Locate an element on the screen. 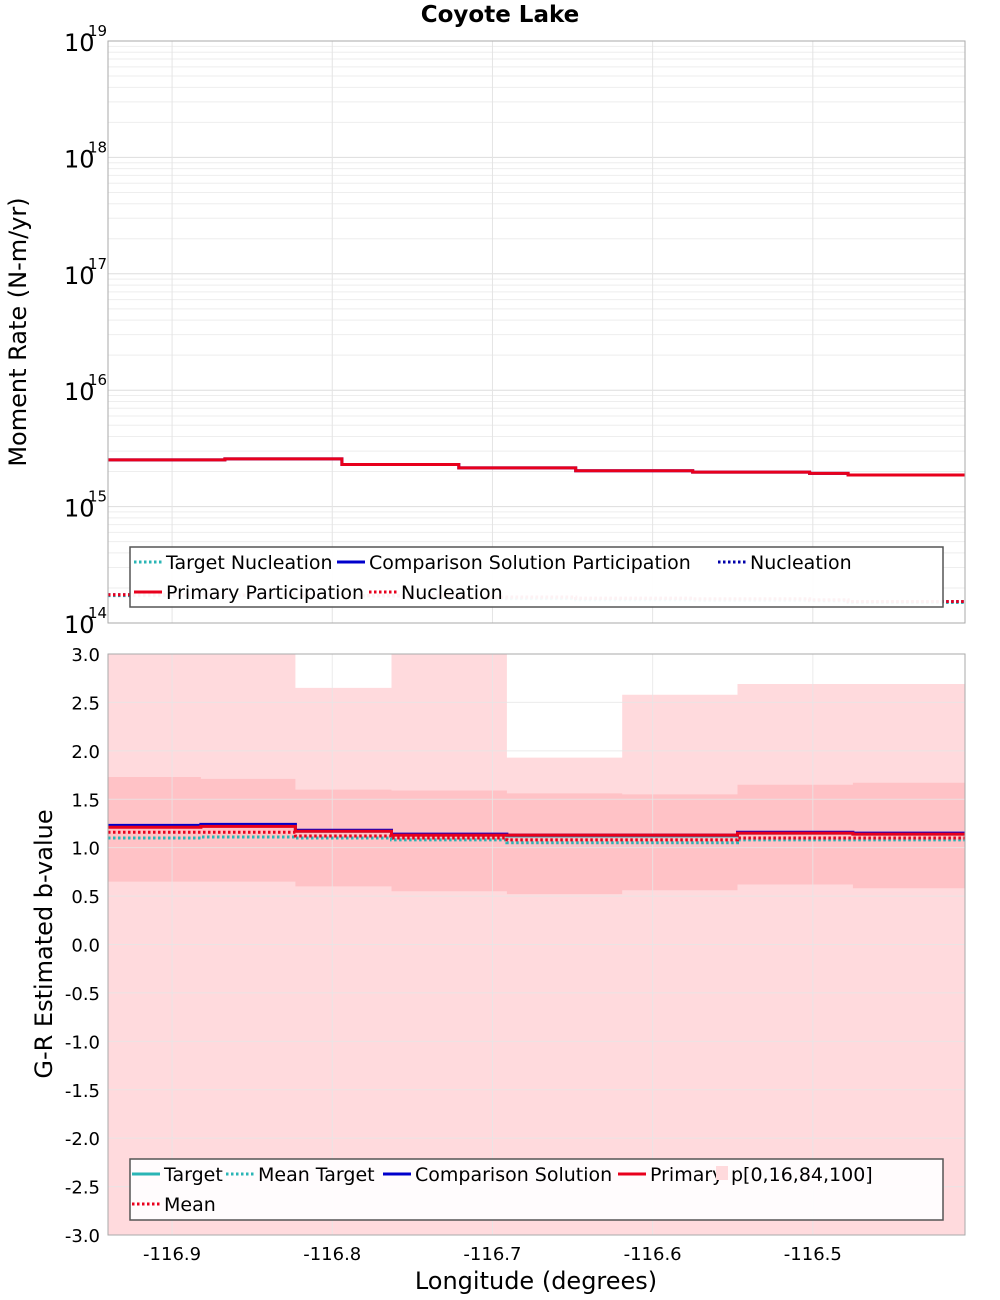 Image resolution: width=1000 pixels, height=1300 pixels. bottom-legend-box is located at coordinates (536, 1189).